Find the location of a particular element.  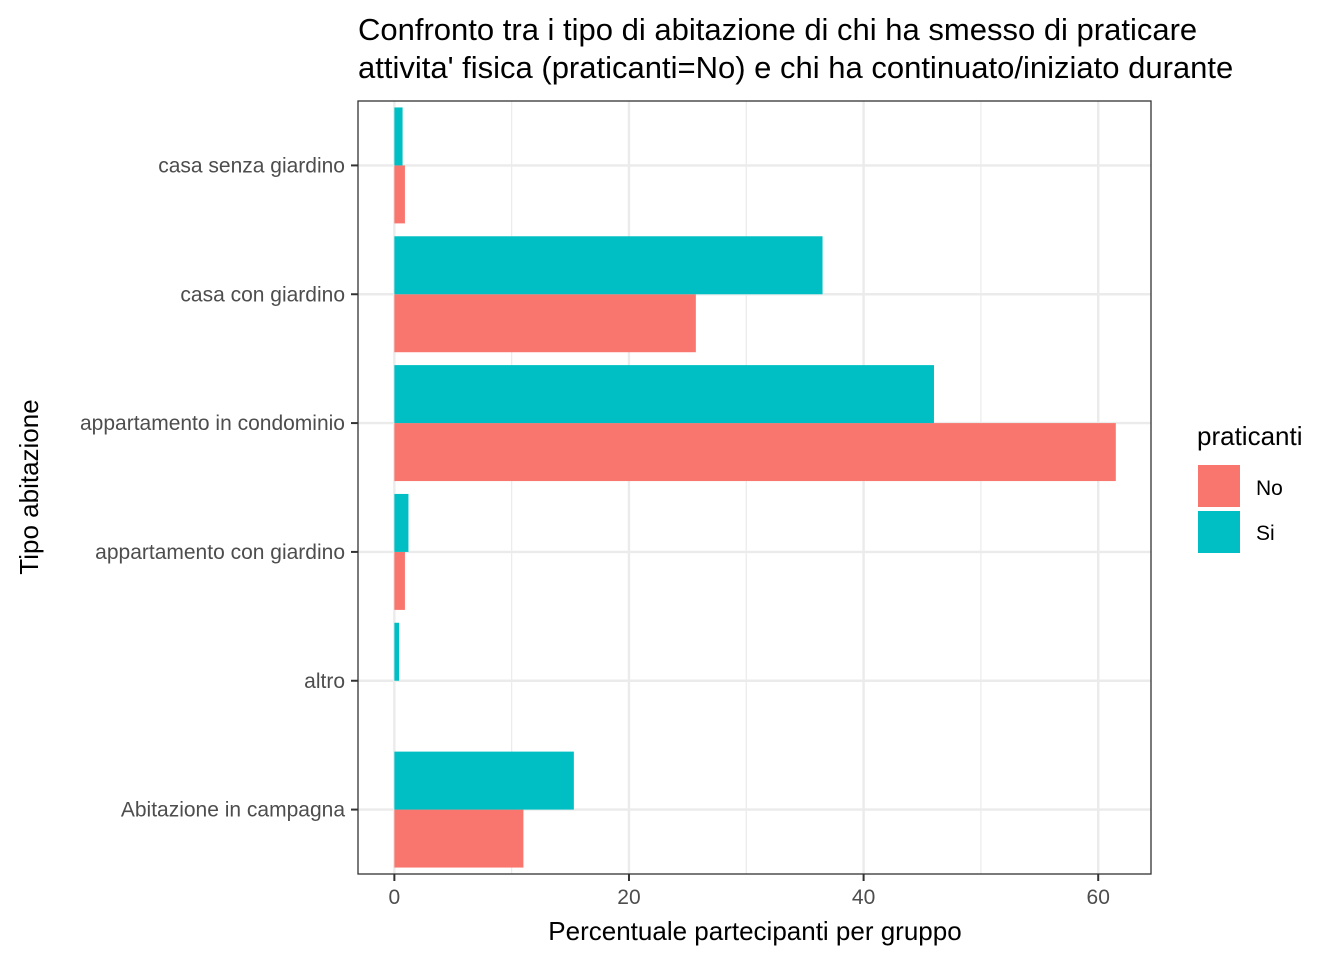

x-tick-label: 20 is located at coordinates (628, 897).